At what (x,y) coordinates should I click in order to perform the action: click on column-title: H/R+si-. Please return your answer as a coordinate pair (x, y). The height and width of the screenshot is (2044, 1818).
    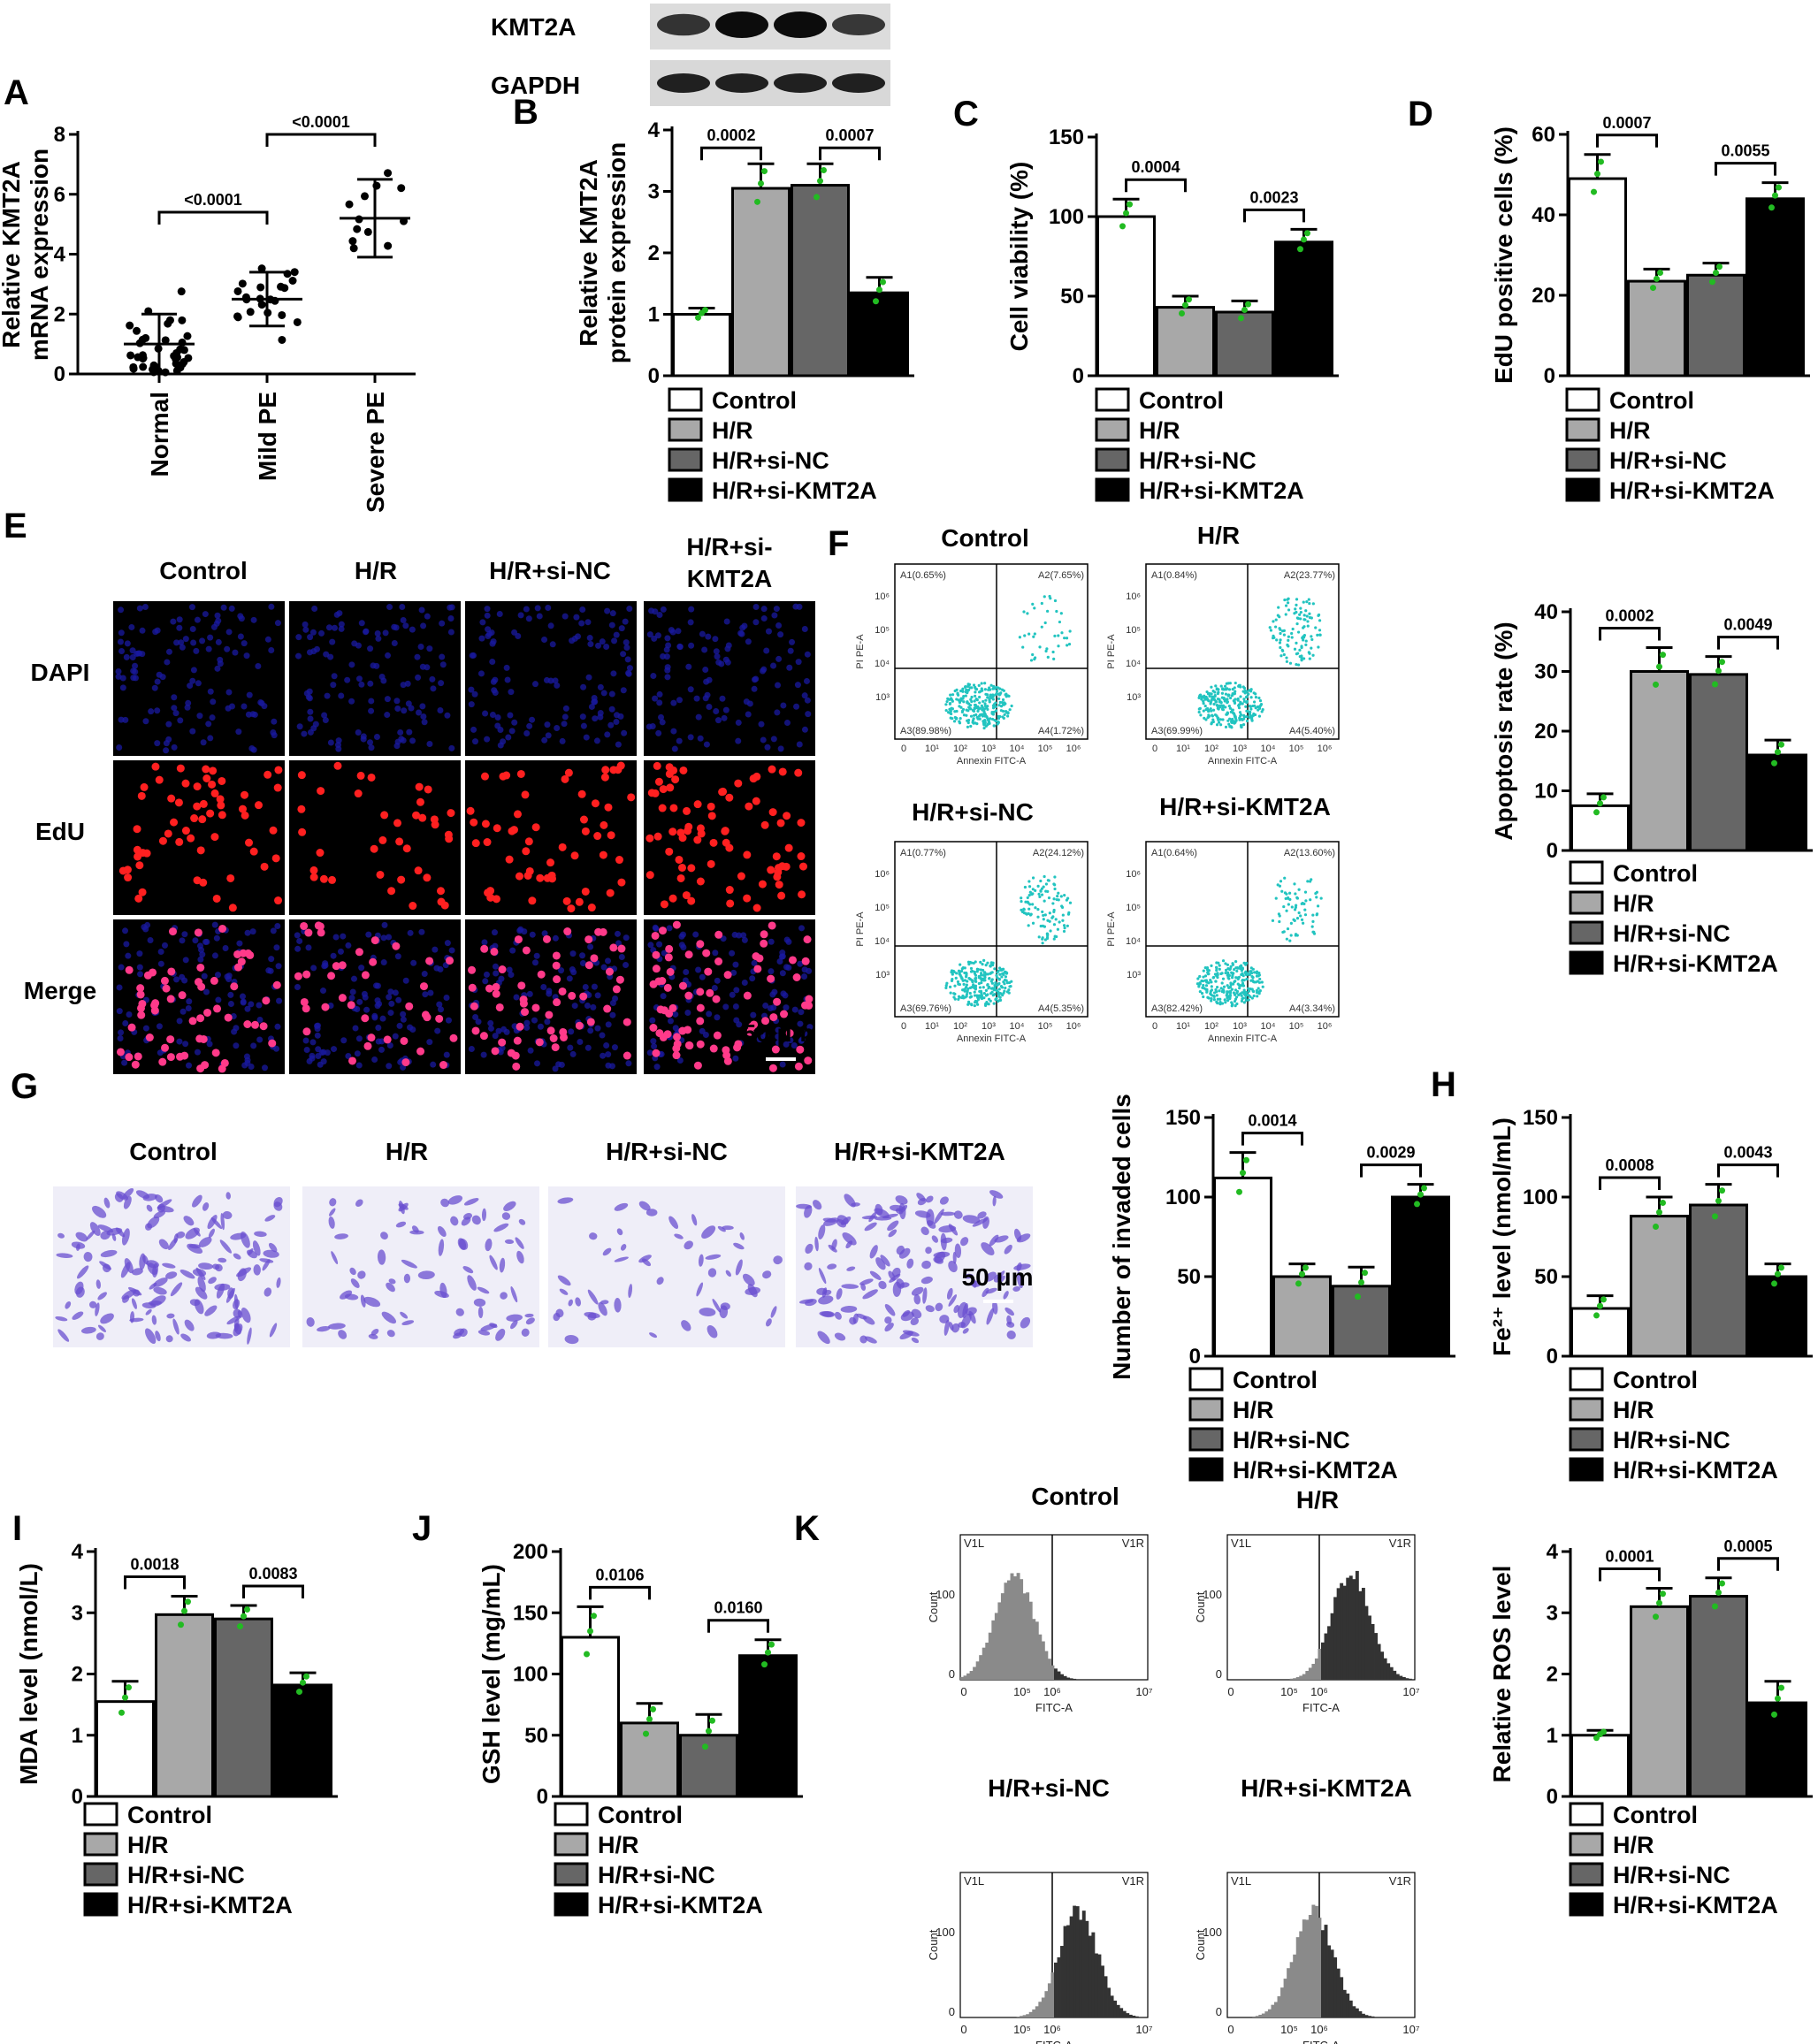
    Looking at the image, I should click on (729, 547).